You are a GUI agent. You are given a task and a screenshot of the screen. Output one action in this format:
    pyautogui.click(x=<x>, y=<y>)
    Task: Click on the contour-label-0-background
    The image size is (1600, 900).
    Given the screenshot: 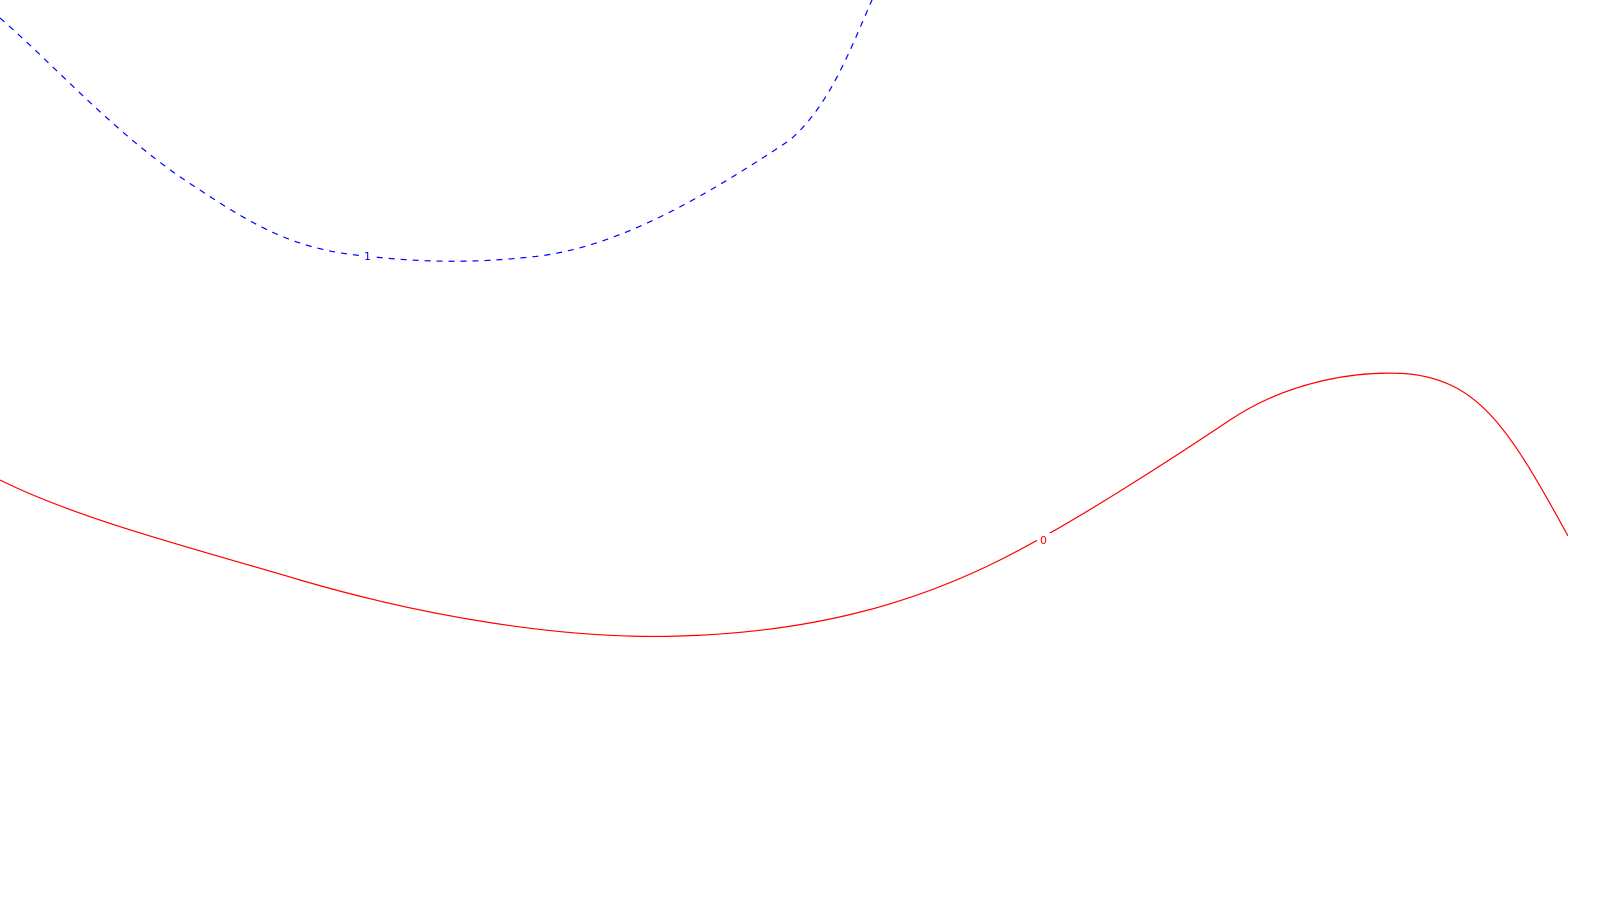 What is the action you would take?
    pyautogui.click(x=1044, y=540)
    